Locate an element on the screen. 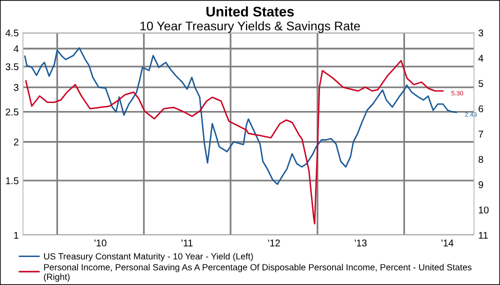  y-tick-label: 3 is located at coordinates (16, 87).